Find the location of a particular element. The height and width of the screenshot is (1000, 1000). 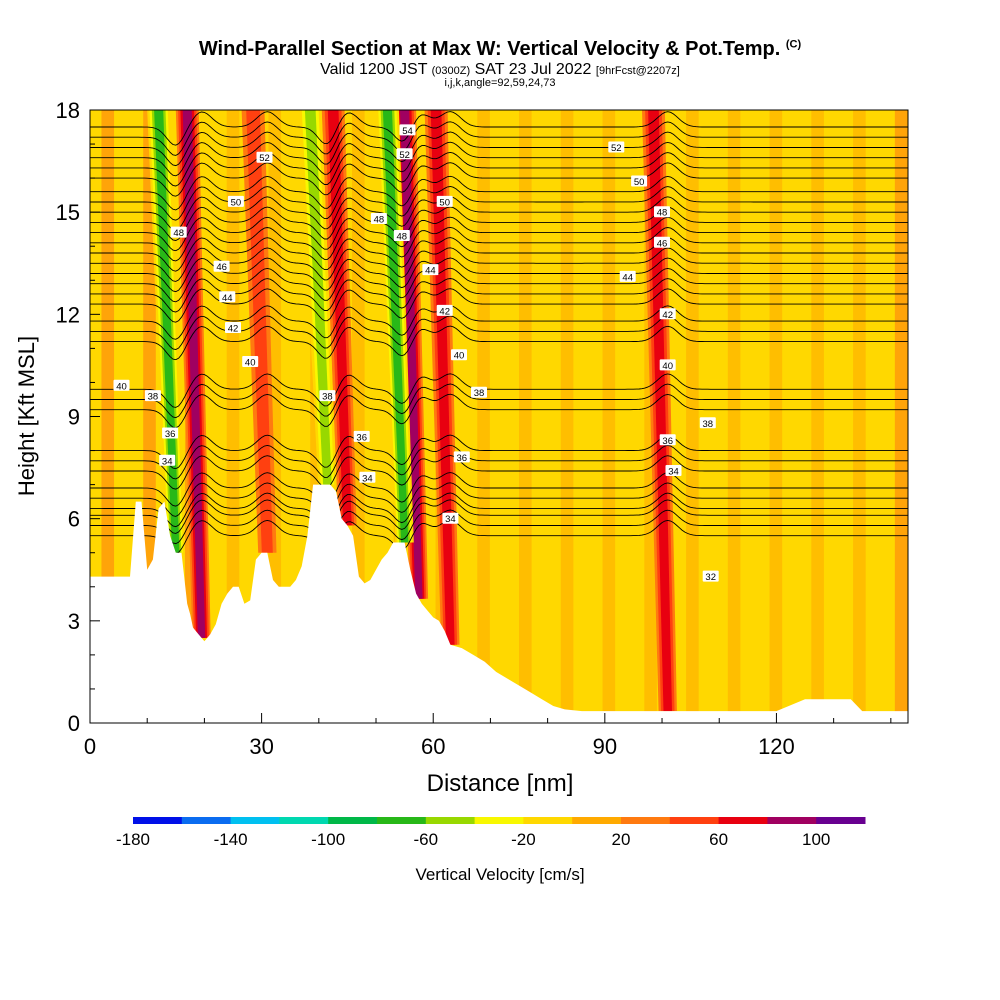

colorbar-tick-label: -20 is located at coordinates (523, 839).